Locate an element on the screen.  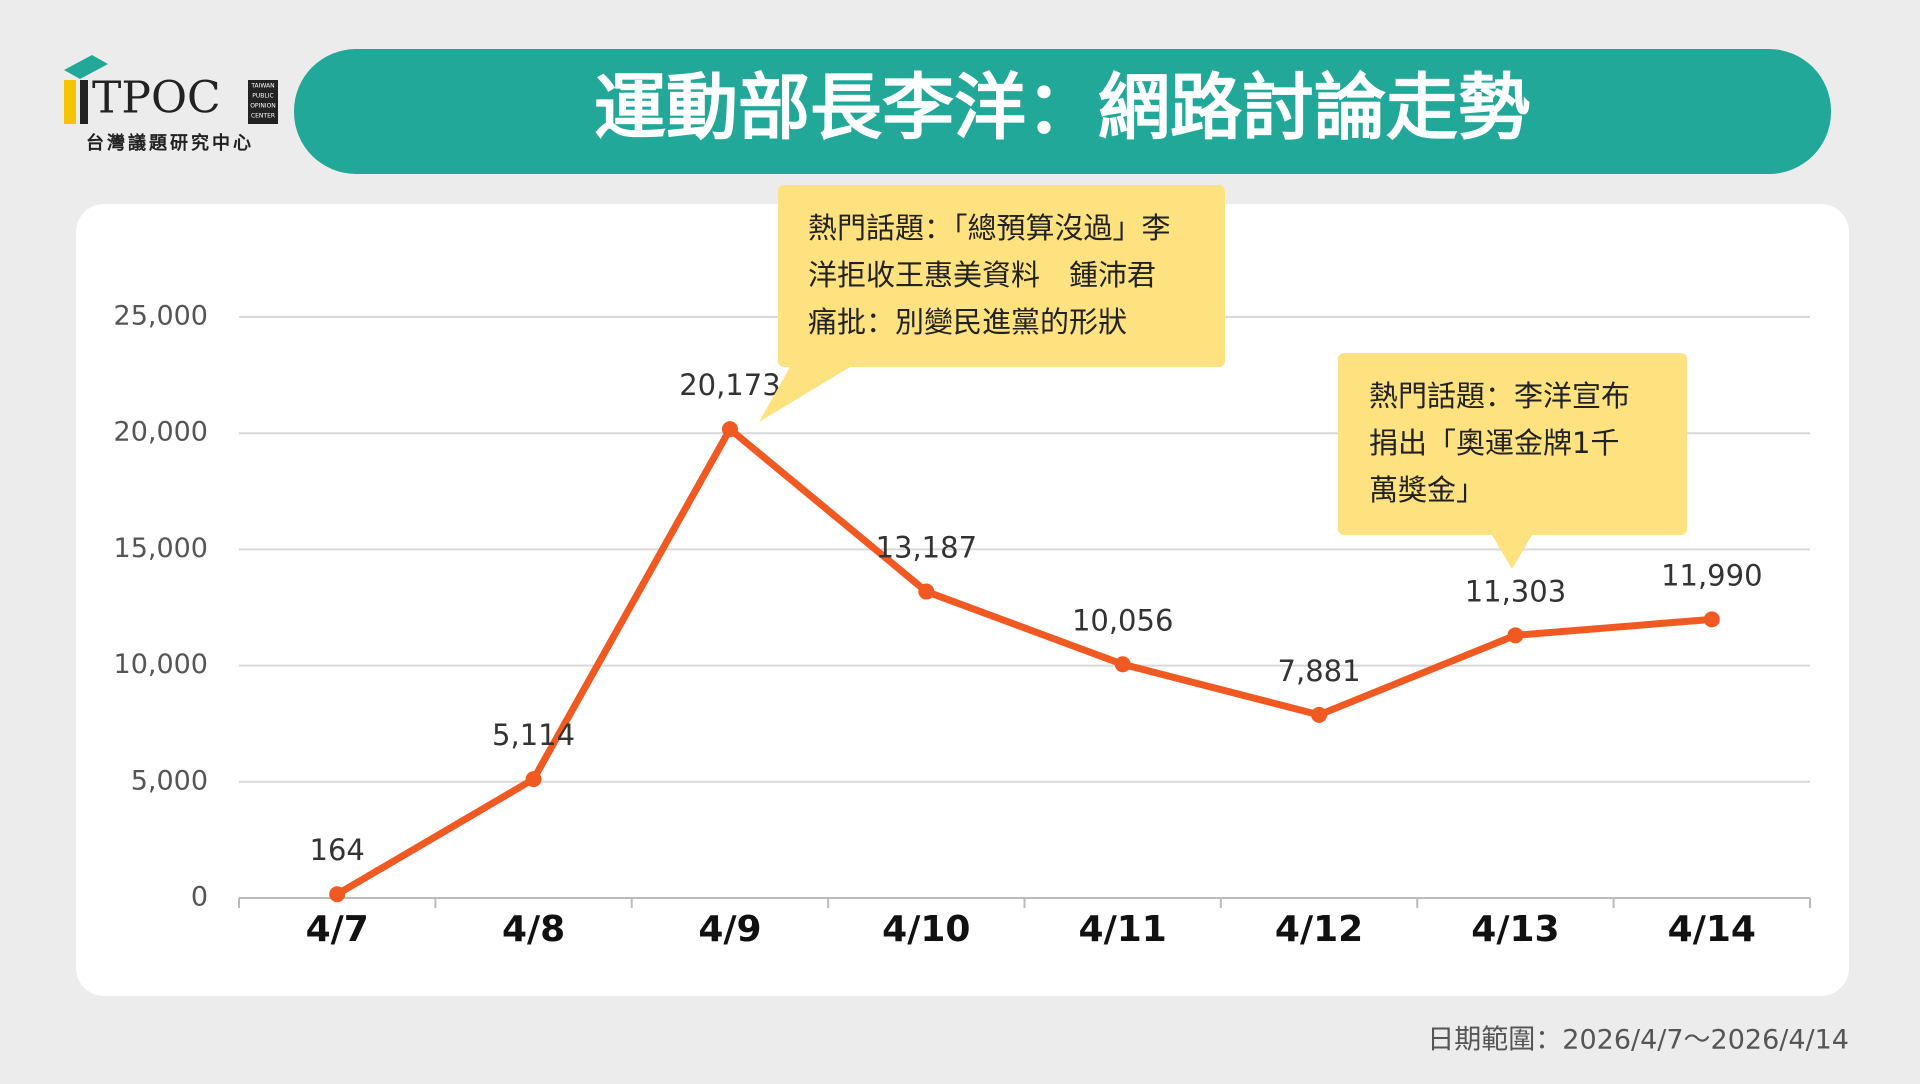
y-tick-label: 25,000 is located at coordinates (161, 316).